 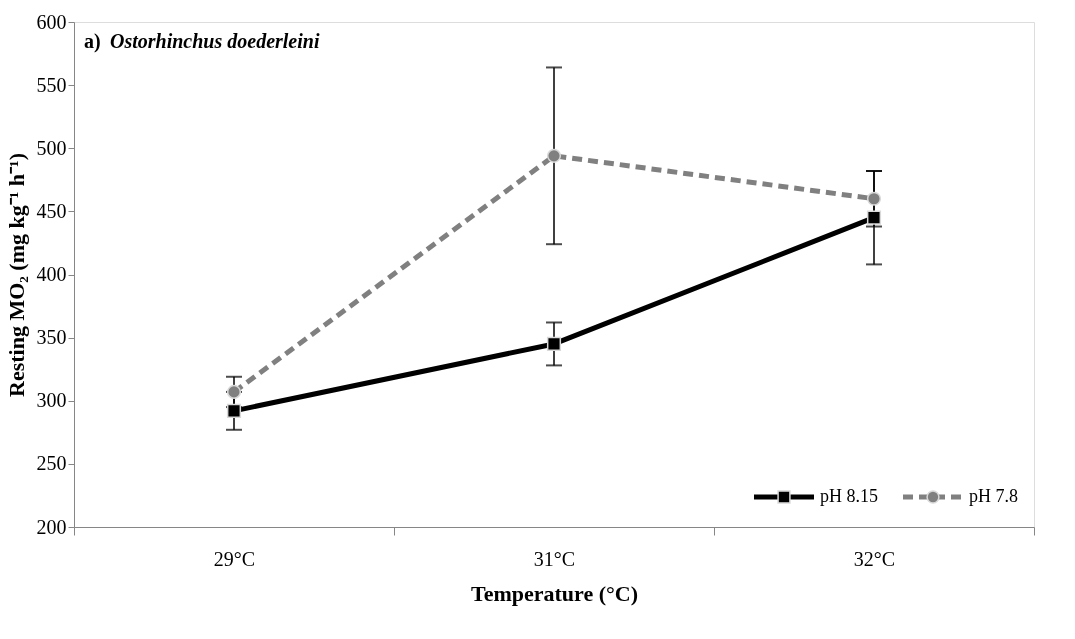 What do you see at coordinates (51, 210) in the screenshot?
I see `y-tick-label: 450` at bounding box center [51, 210].